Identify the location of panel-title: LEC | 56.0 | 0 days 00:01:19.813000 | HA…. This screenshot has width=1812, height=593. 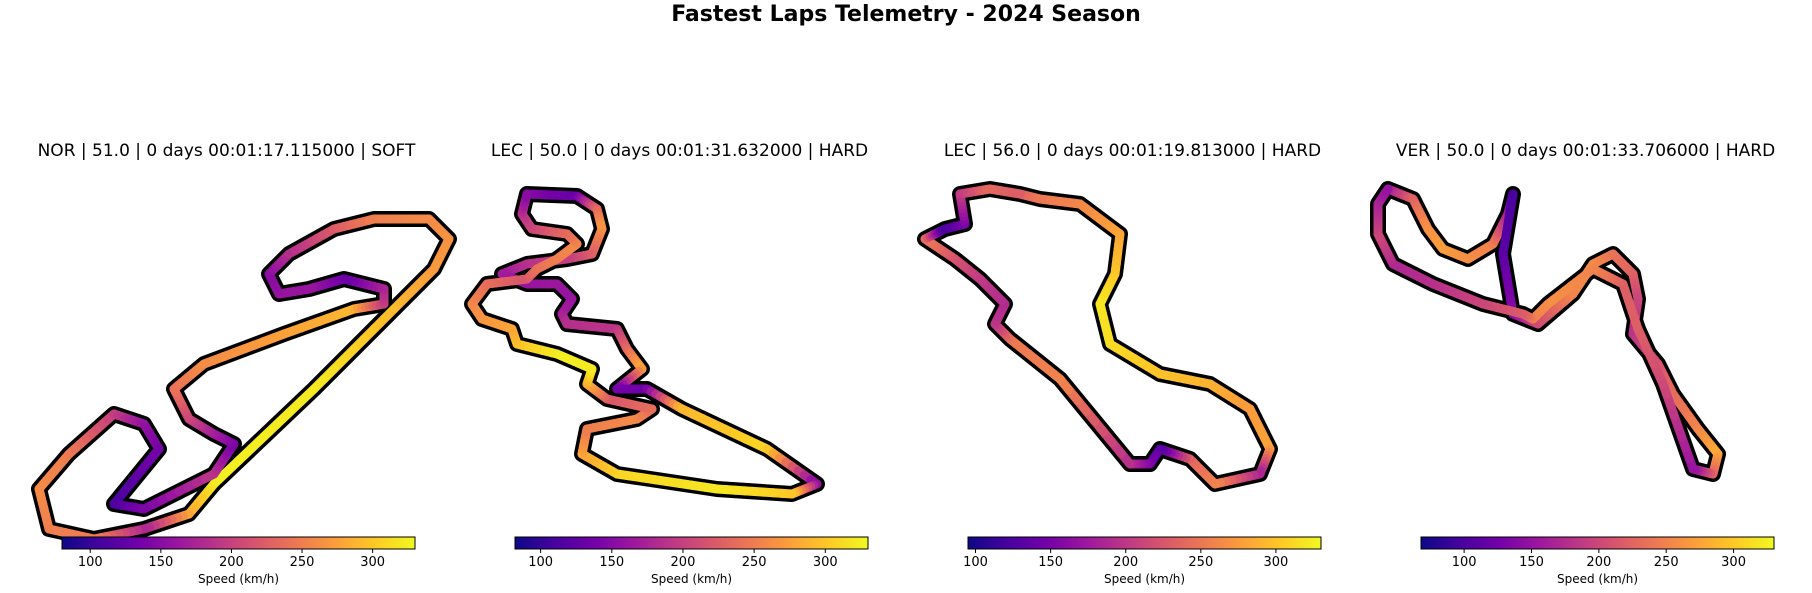
(1132, 151).